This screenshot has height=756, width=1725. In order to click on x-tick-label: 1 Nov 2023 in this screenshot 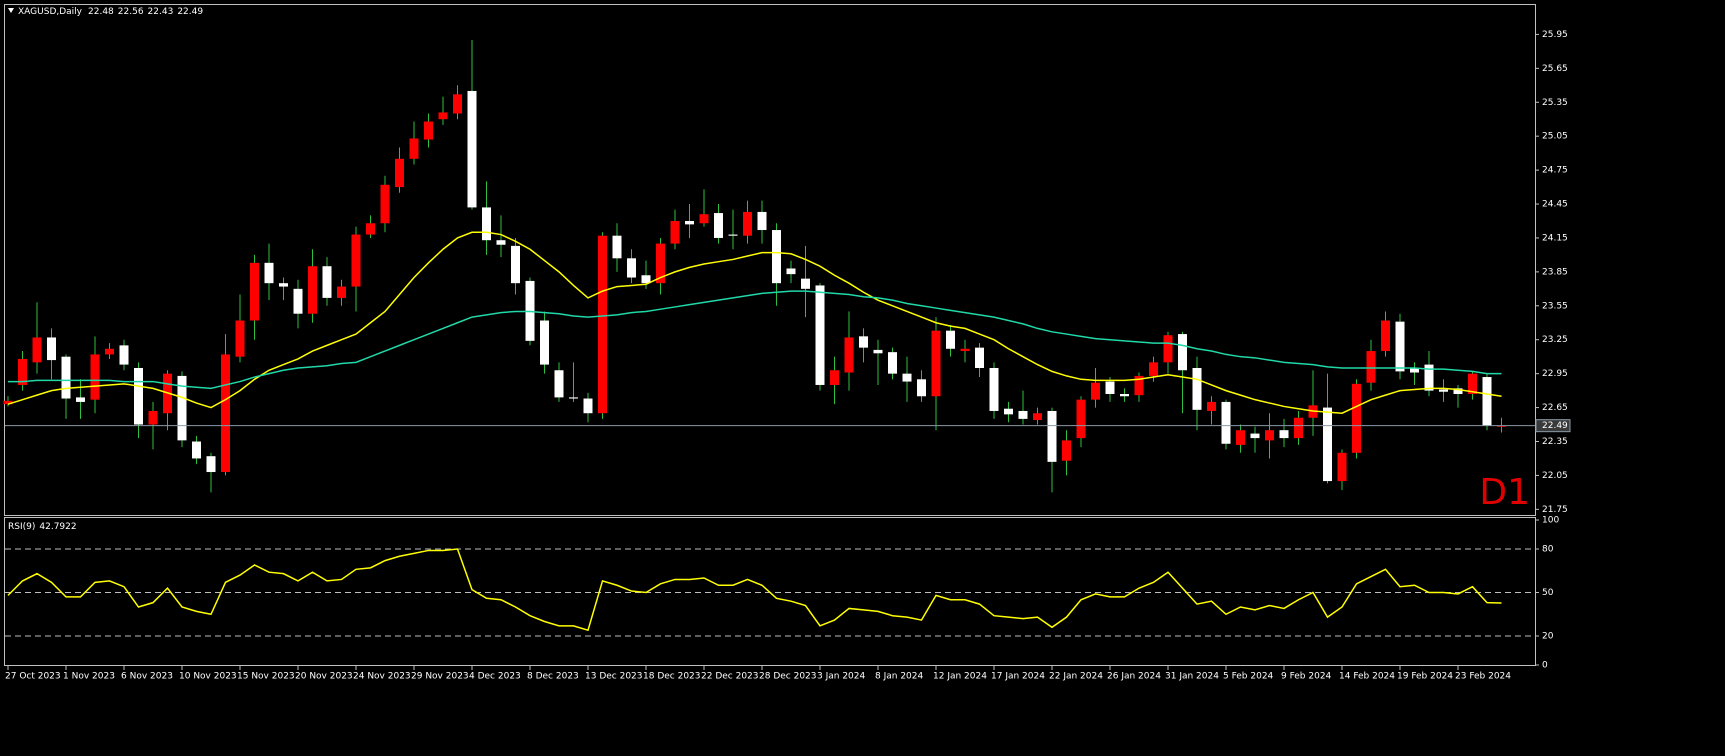, I will do `click(89, 677)`.